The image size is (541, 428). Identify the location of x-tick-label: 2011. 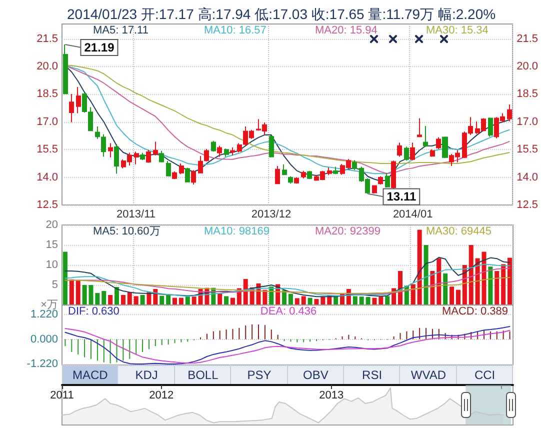
(62, 396).